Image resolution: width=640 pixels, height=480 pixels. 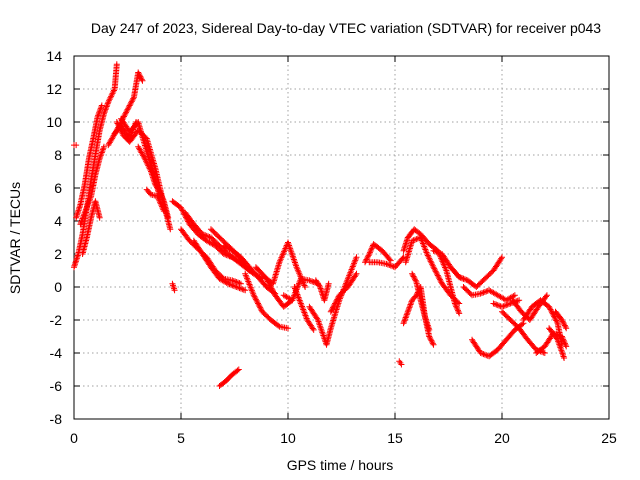 I want to click on x-tick-label: 5, so click(x=181, y=438).